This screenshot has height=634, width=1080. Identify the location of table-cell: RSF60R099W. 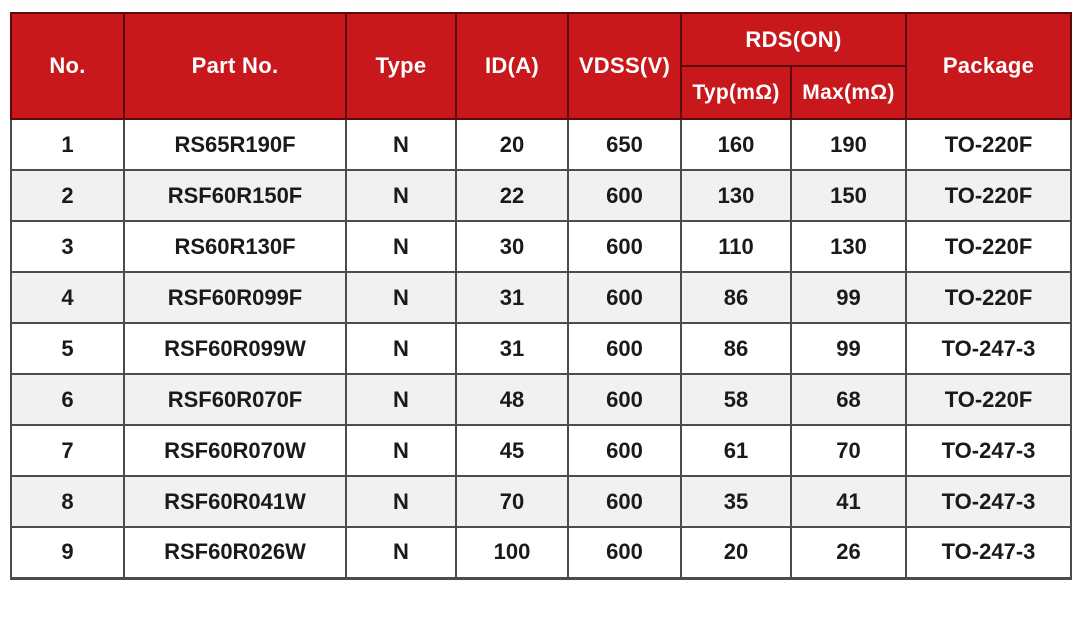
(235, 348).